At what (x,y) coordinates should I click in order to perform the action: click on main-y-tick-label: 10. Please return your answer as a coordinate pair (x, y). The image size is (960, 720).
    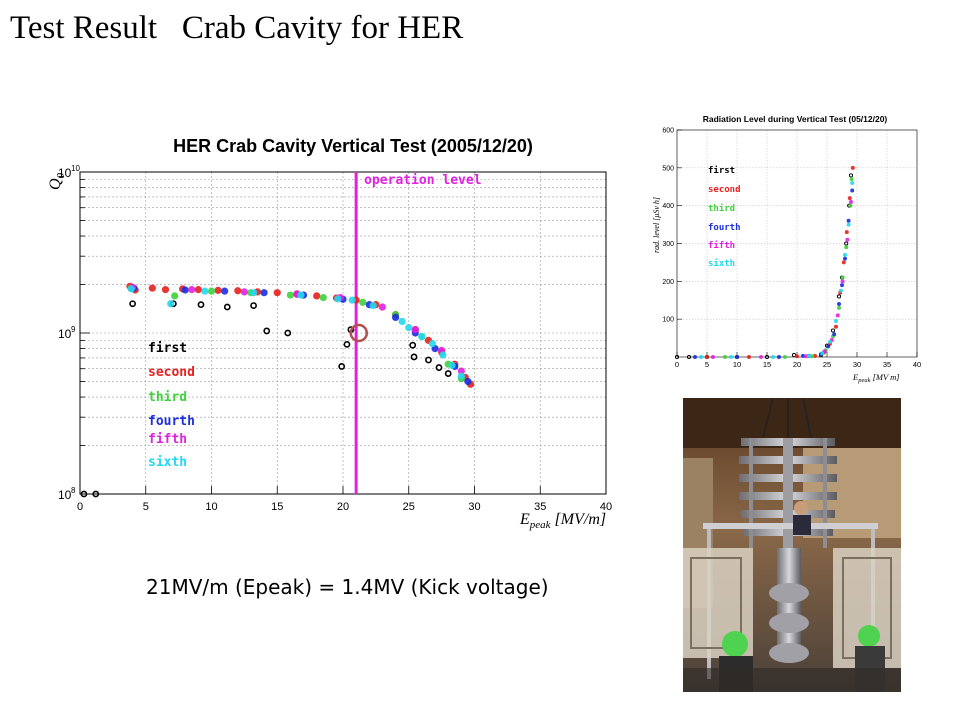
    Looking at the image, I should click on (65, 173).